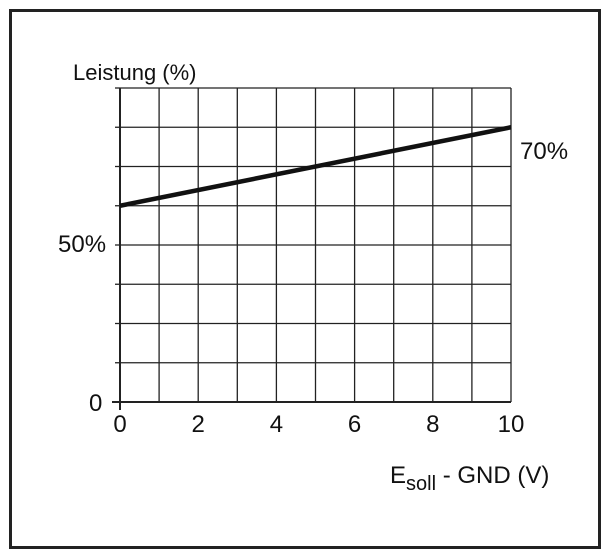  Describe the element at coordinates (276, 424) in the screenshot. I see `x-tick-label: 4` at that location.